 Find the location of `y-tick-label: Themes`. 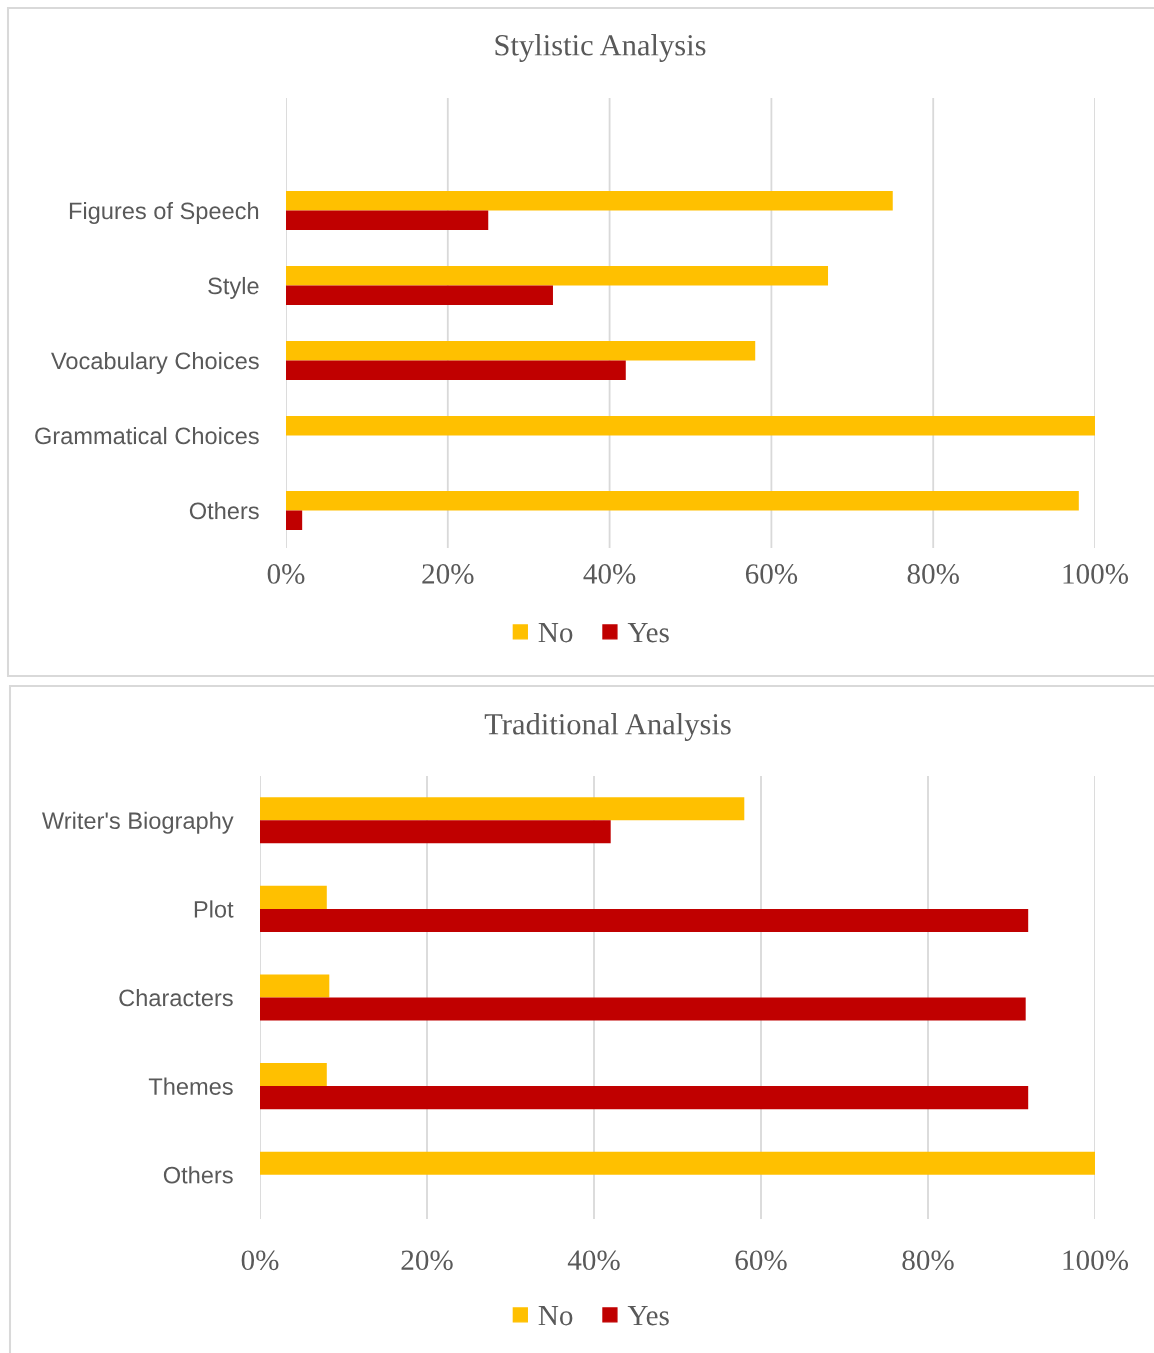

y-tick-label: Themes is located at coordinates (190, 1086).